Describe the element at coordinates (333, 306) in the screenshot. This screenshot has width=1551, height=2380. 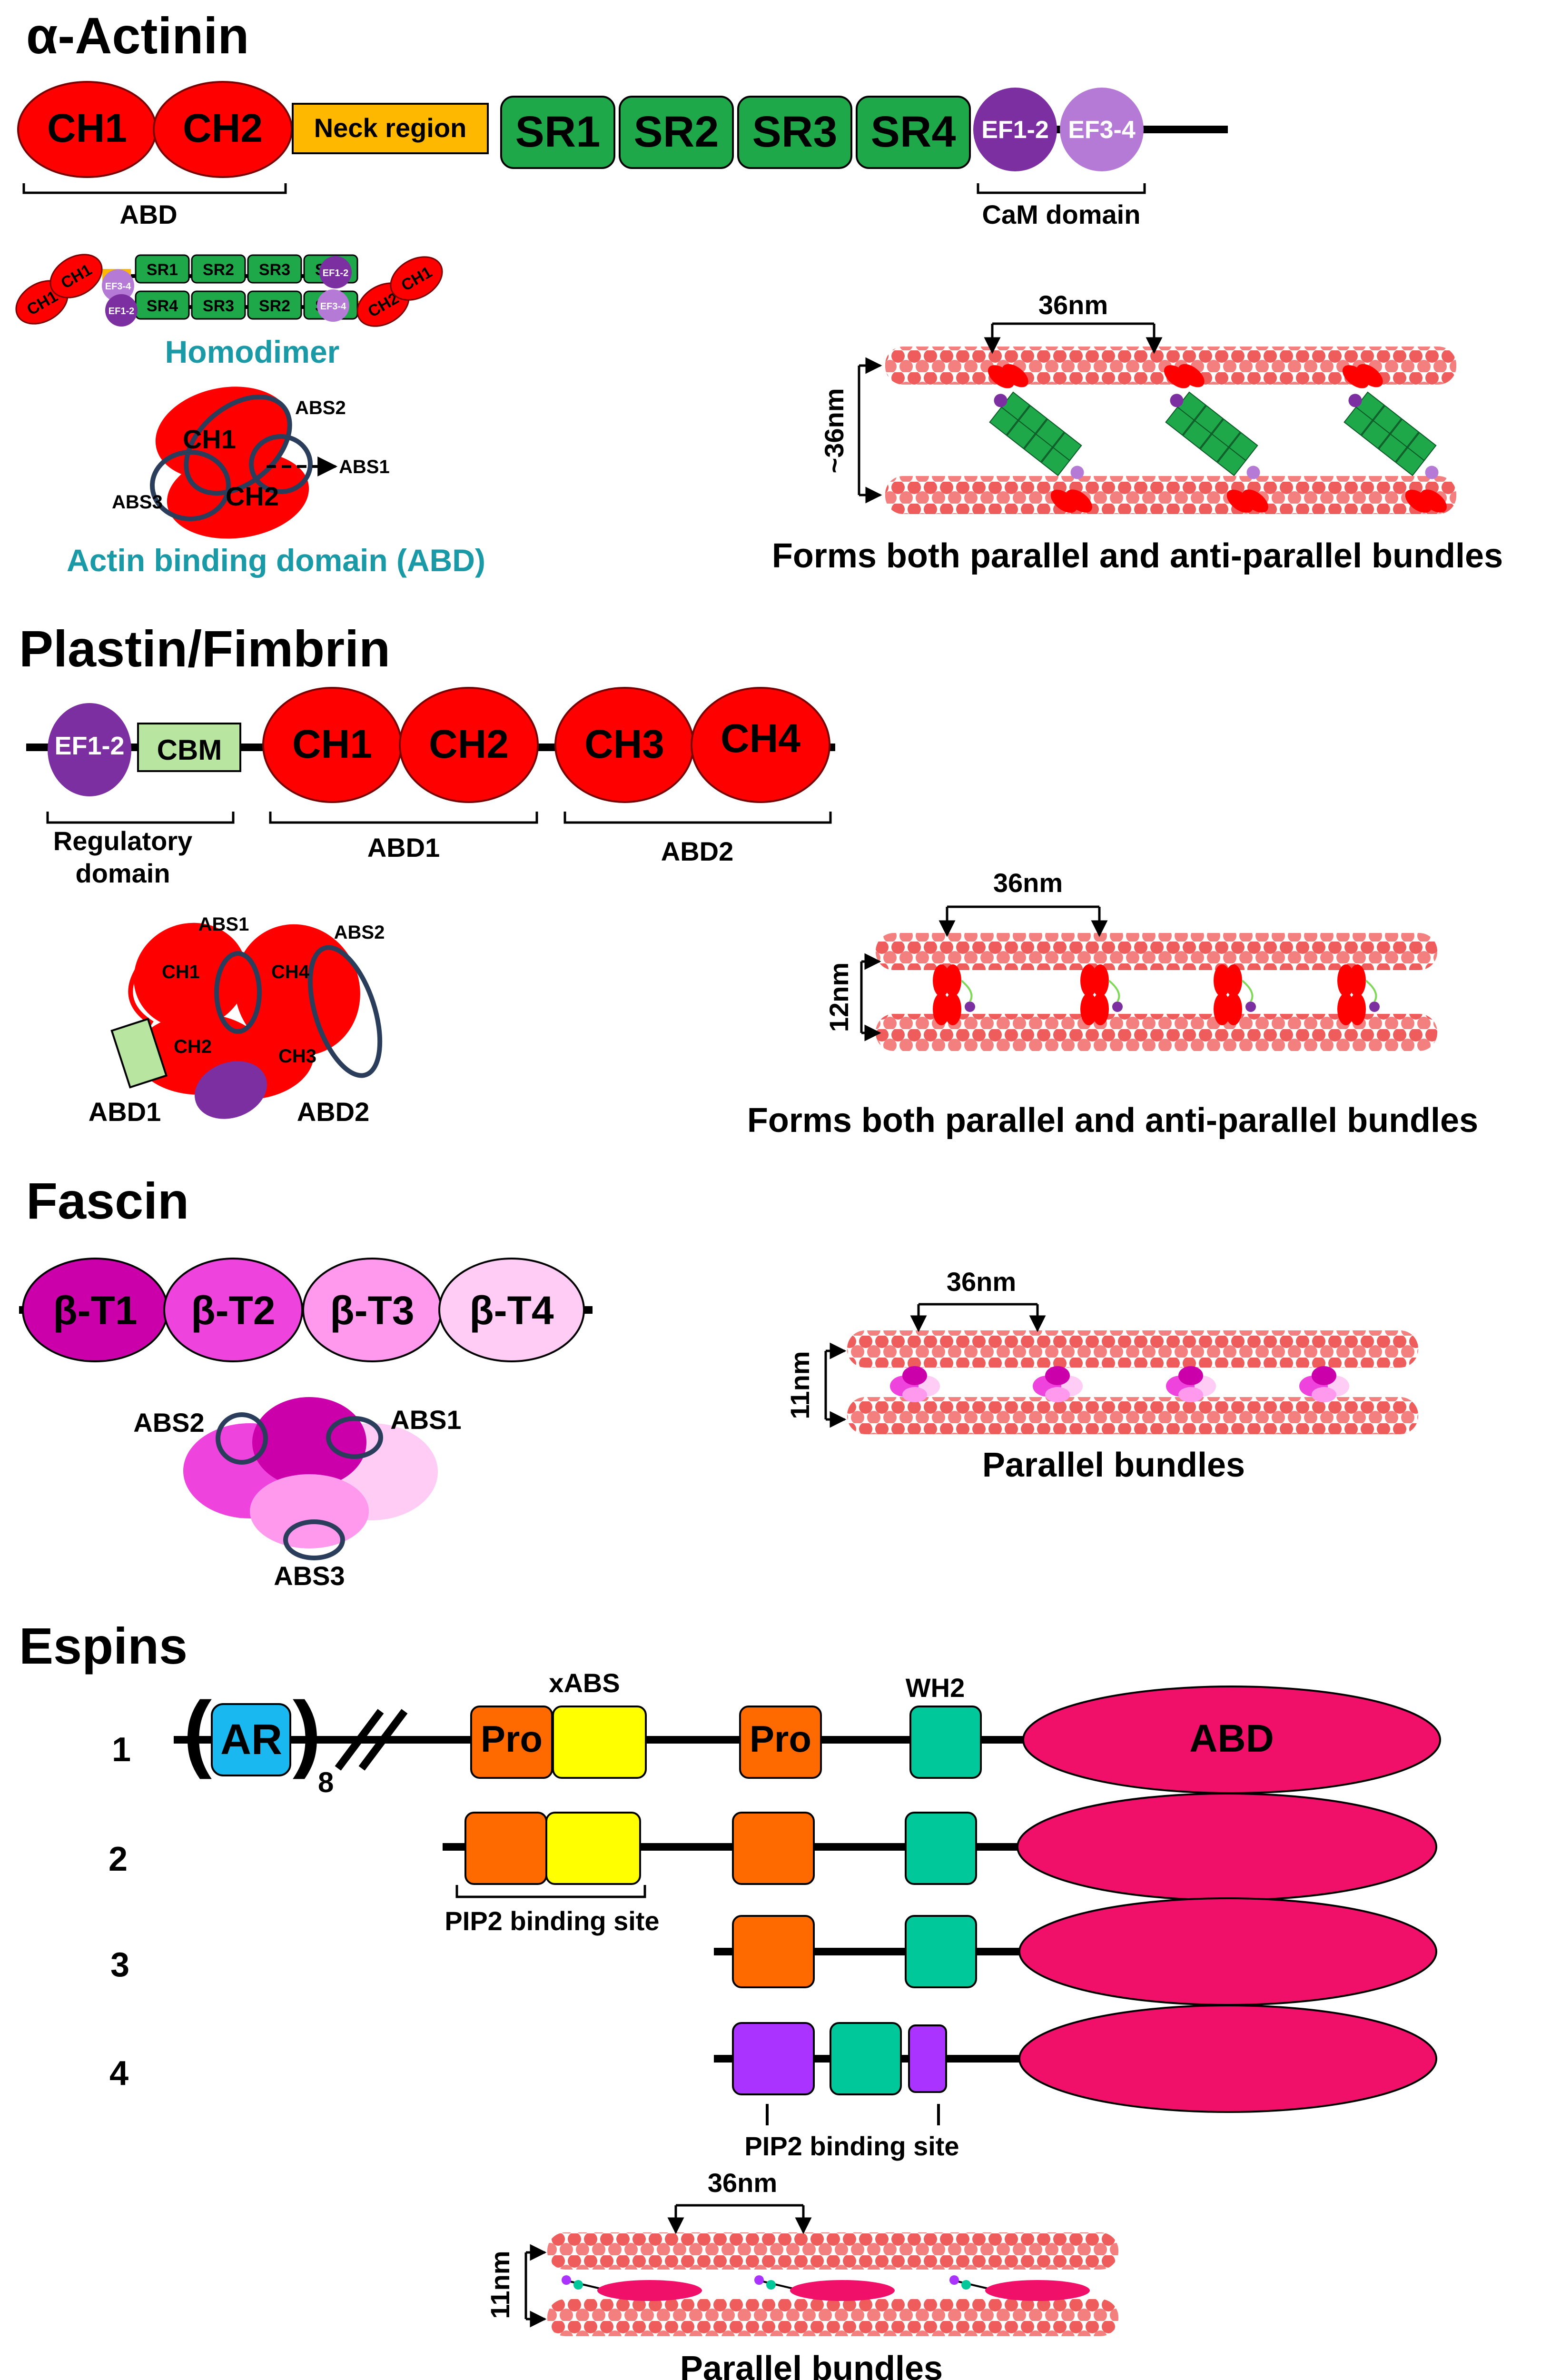
I see `homodimer-ef-right-bottom-label: EF3-4` at that location.